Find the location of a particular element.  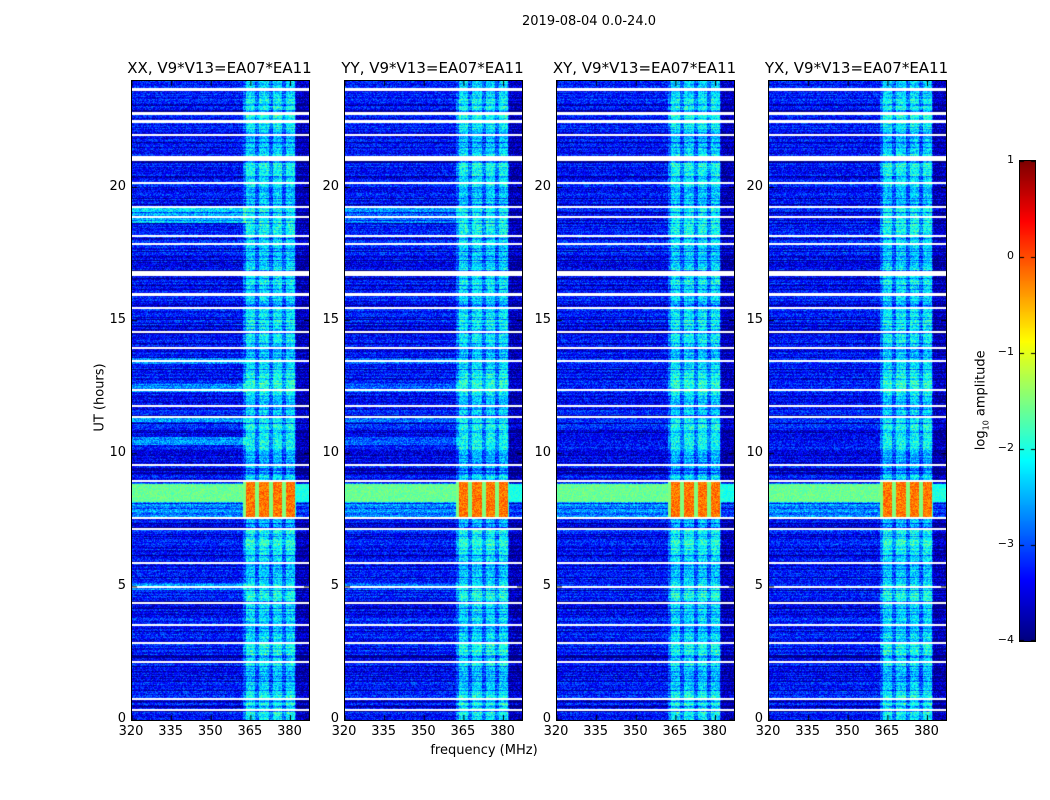

colorbar-tick-label: −2 is located at coordinates (1005, 447).